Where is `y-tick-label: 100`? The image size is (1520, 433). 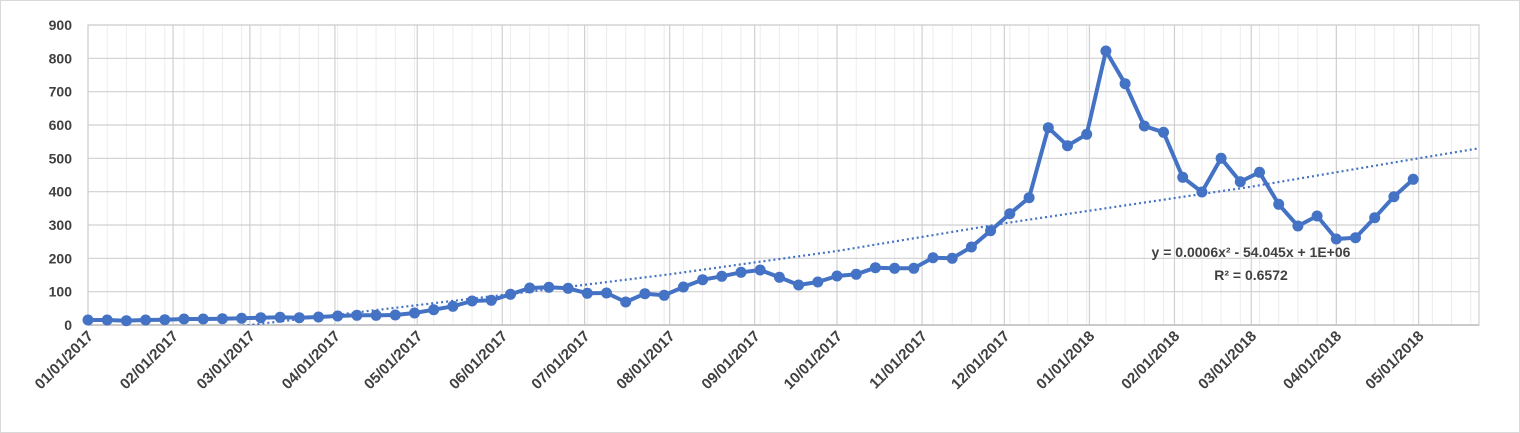
y-tick-label: 100 is located at coordinates (61, 292).